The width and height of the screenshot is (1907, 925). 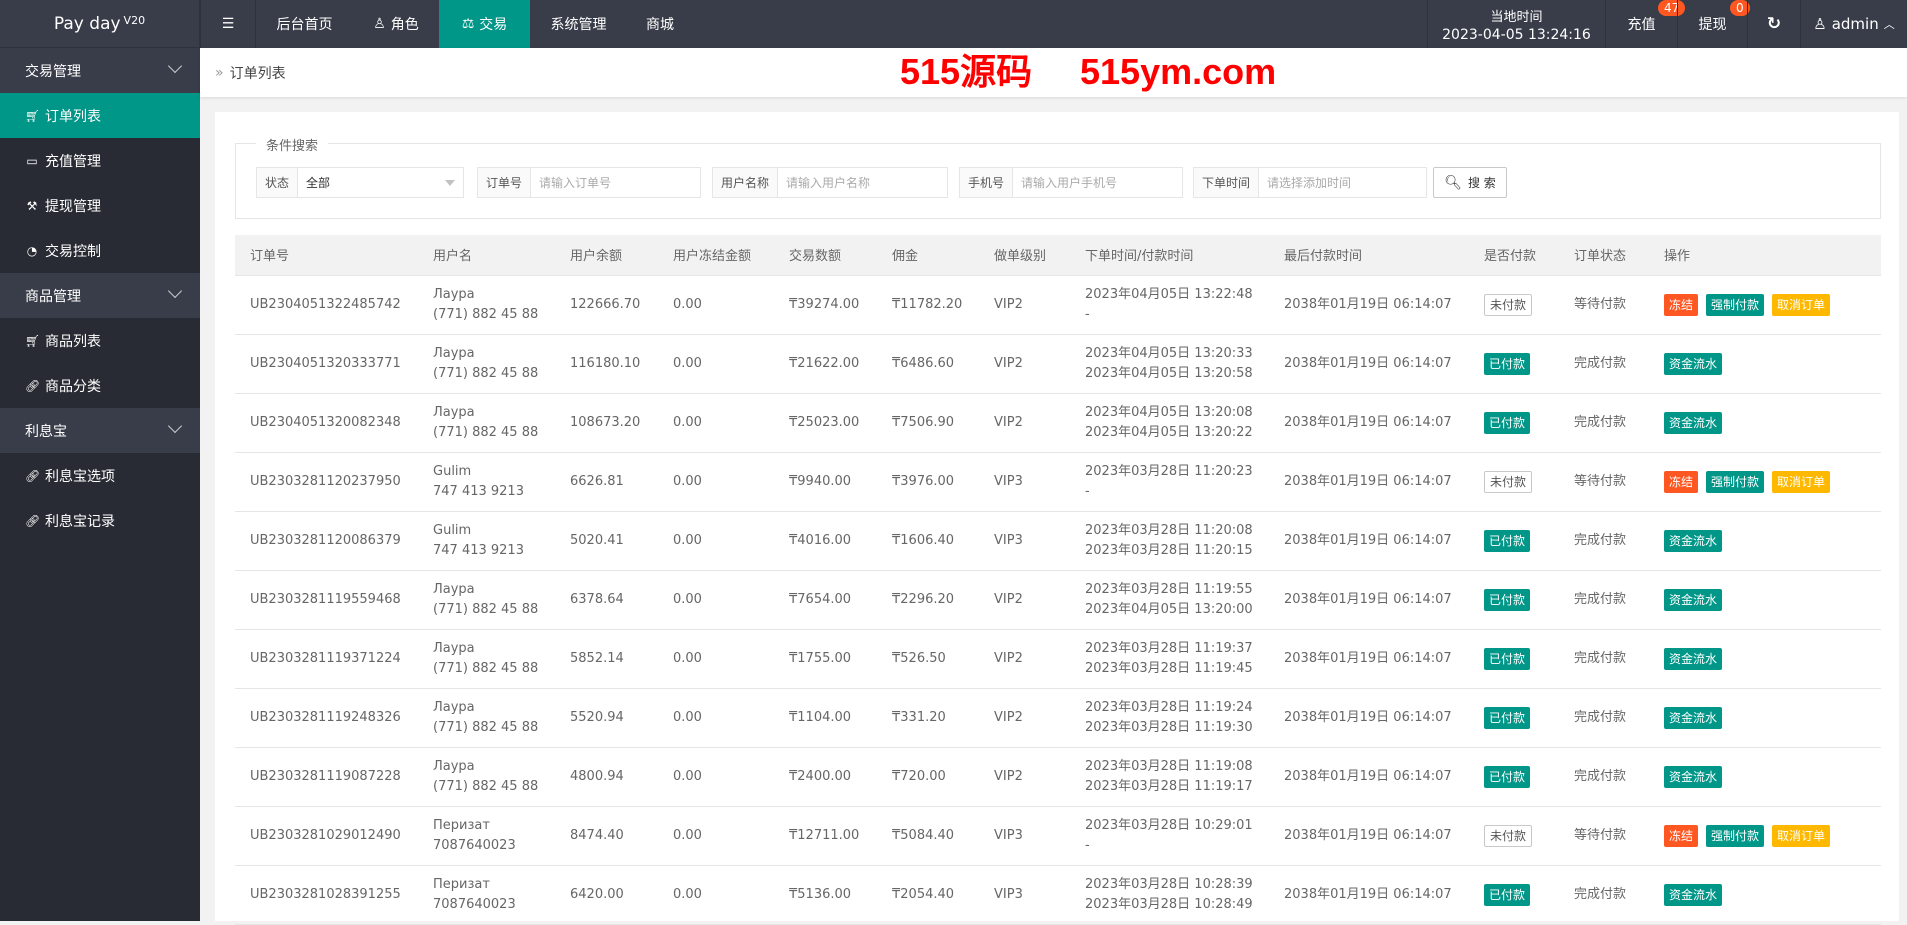 What do you see at coordinates (380, 182) in the screenshot?
I see `status-value` at bounding box center [380, 182].